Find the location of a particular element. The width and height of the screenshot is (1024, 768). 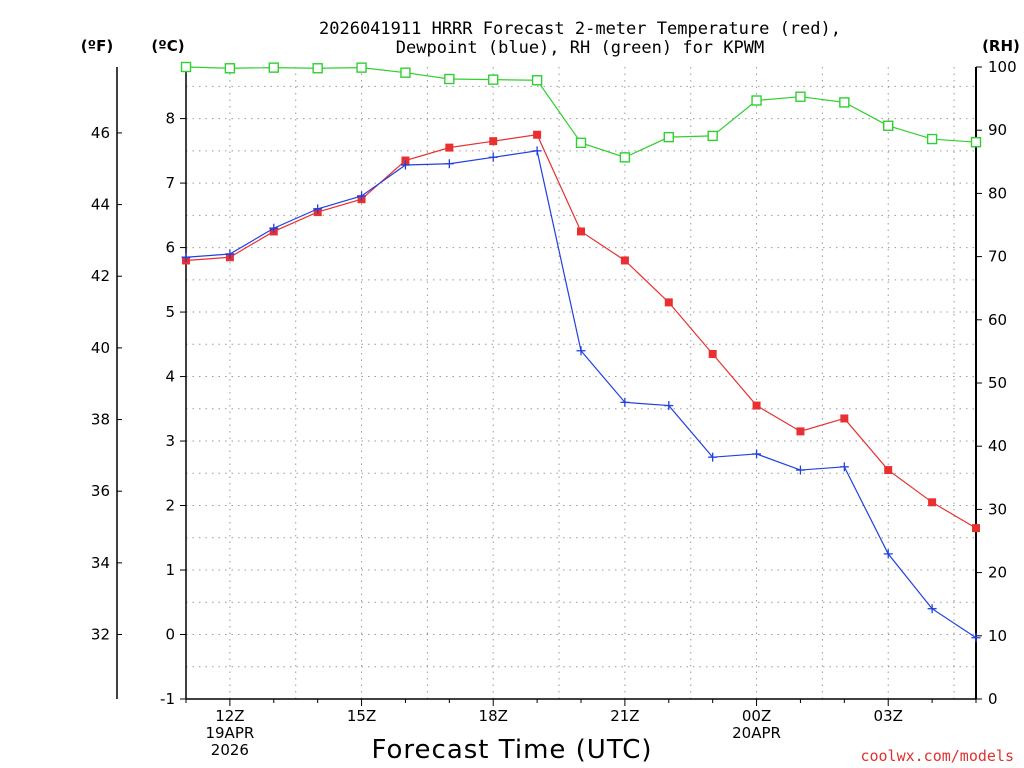

x-tick-label: 00Z is located at coordinates (756, 716).